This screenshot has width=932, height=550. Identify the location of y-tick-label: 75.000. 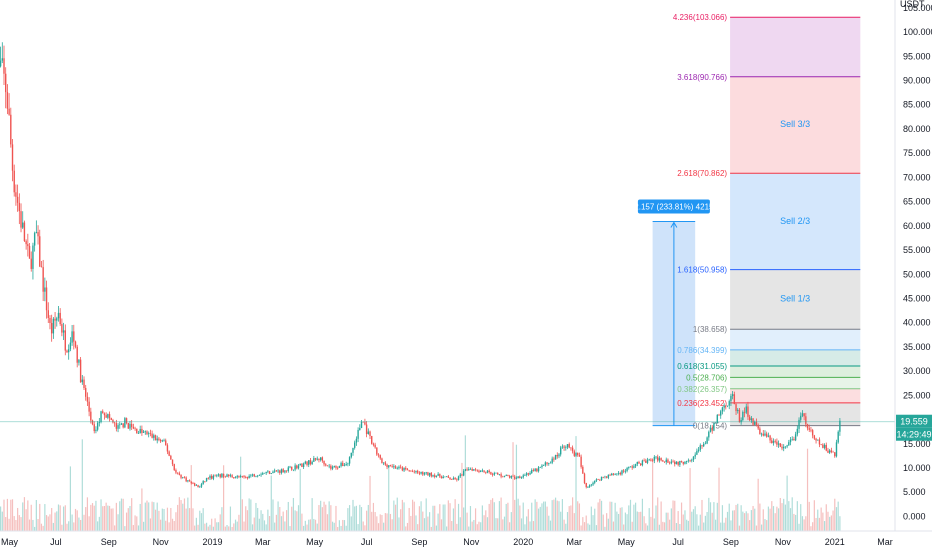
(917, 153).